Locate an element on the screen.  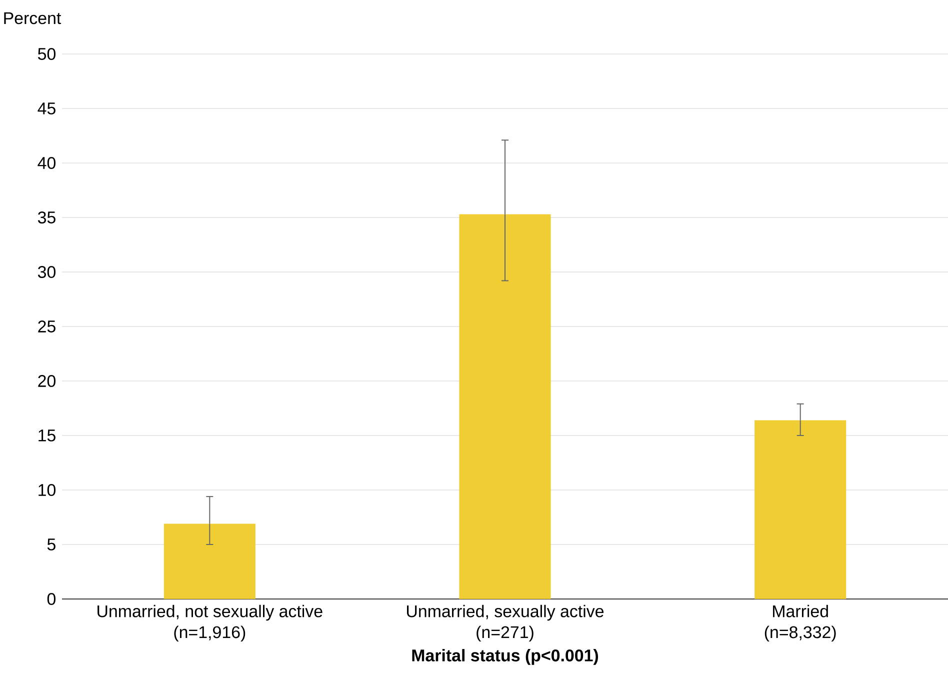
x-axis-title: Marital status (p<0.001) is located at coordinates (505, 657).